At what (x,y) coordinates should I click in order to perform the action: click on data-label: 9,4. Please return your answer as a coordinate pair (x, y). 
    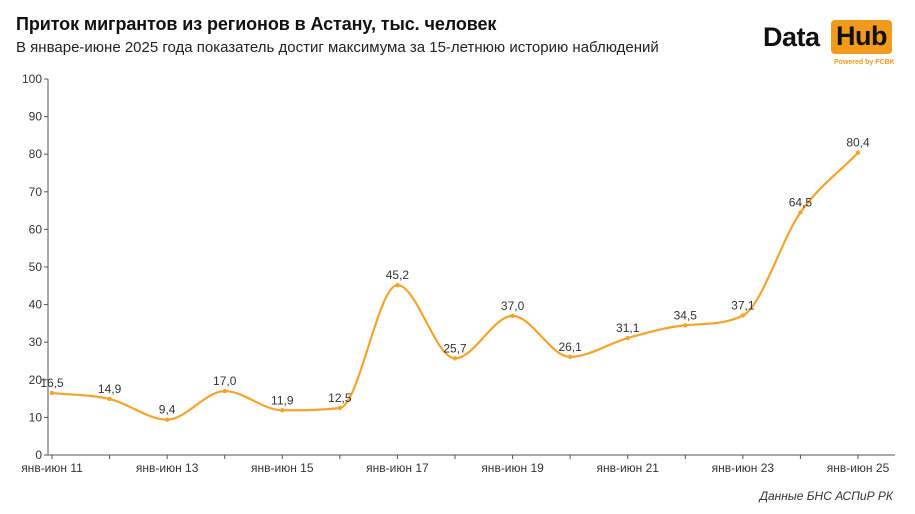
    Looking at the image, I should click on (167, 410).